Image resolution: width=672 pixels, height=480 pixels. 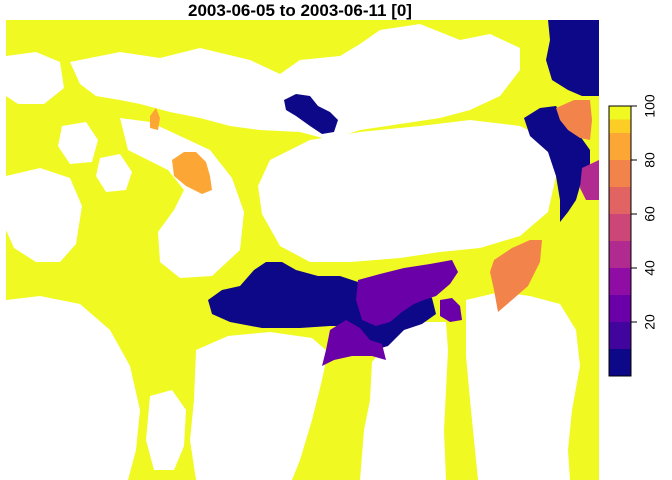 I want to click on patch-east-low, so click(x=557, y=164).